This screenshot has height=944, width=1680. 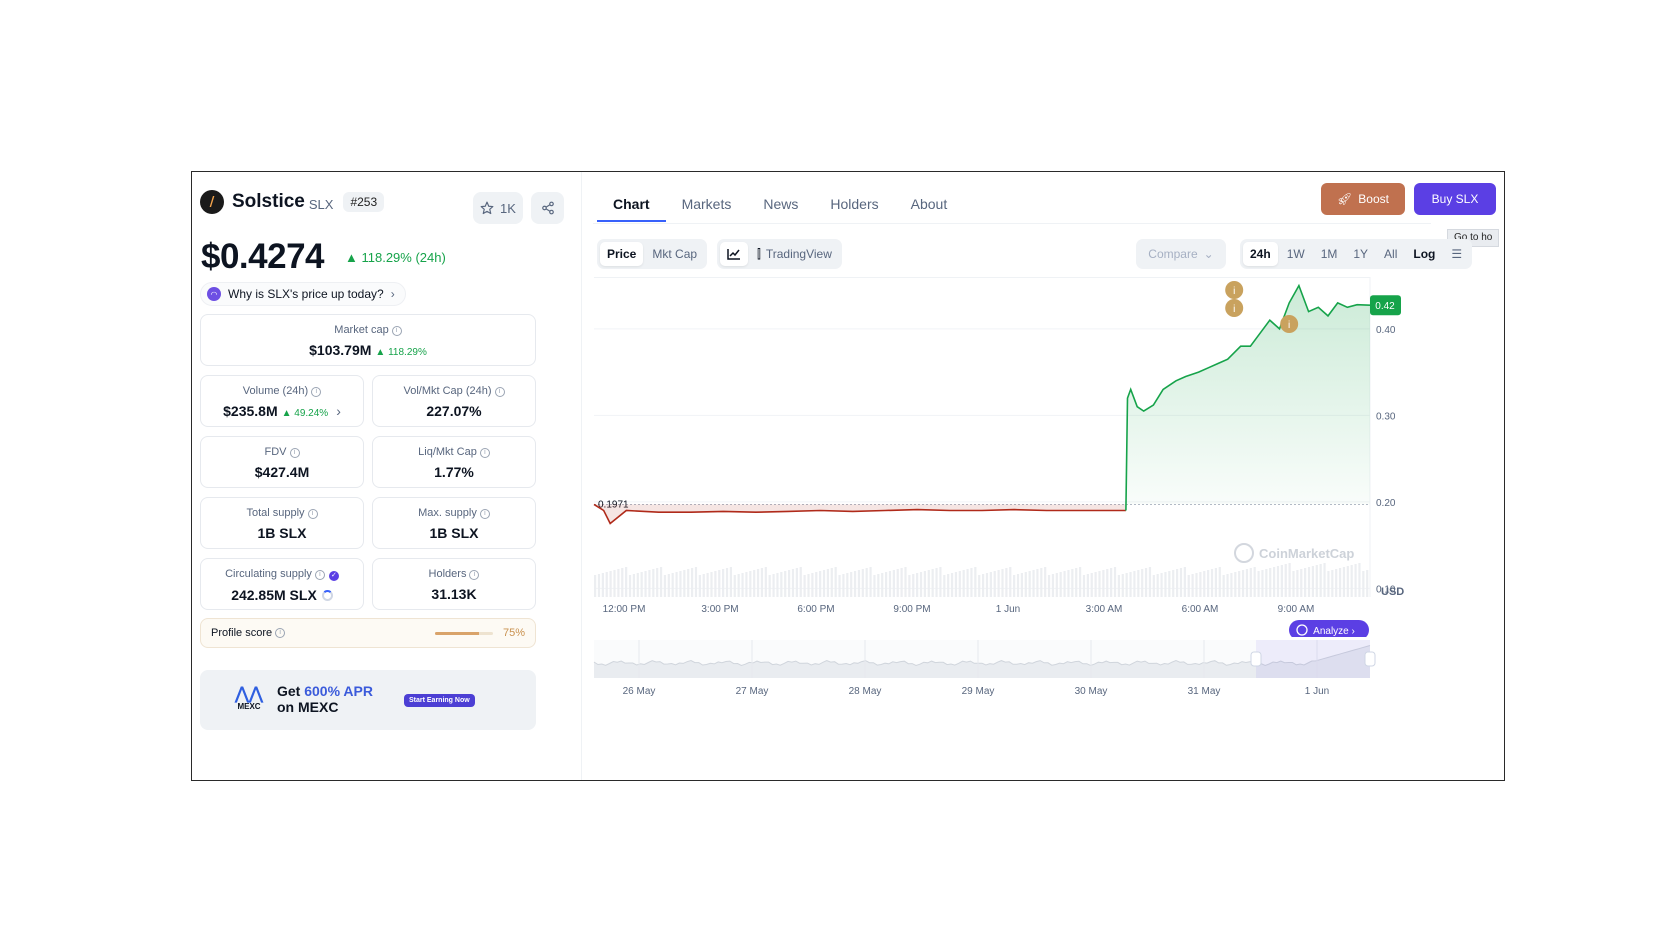 What do you see at coordinates (291, 691) in the screenshot?
I see `ad-line1-prefix: Get` at bounding box center [291, 691].